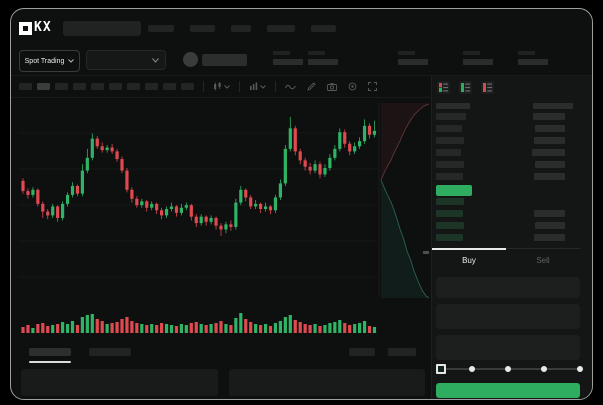  Describe the element at coordinates (102, 28) in the screenshot. I see `search-input` at that location.